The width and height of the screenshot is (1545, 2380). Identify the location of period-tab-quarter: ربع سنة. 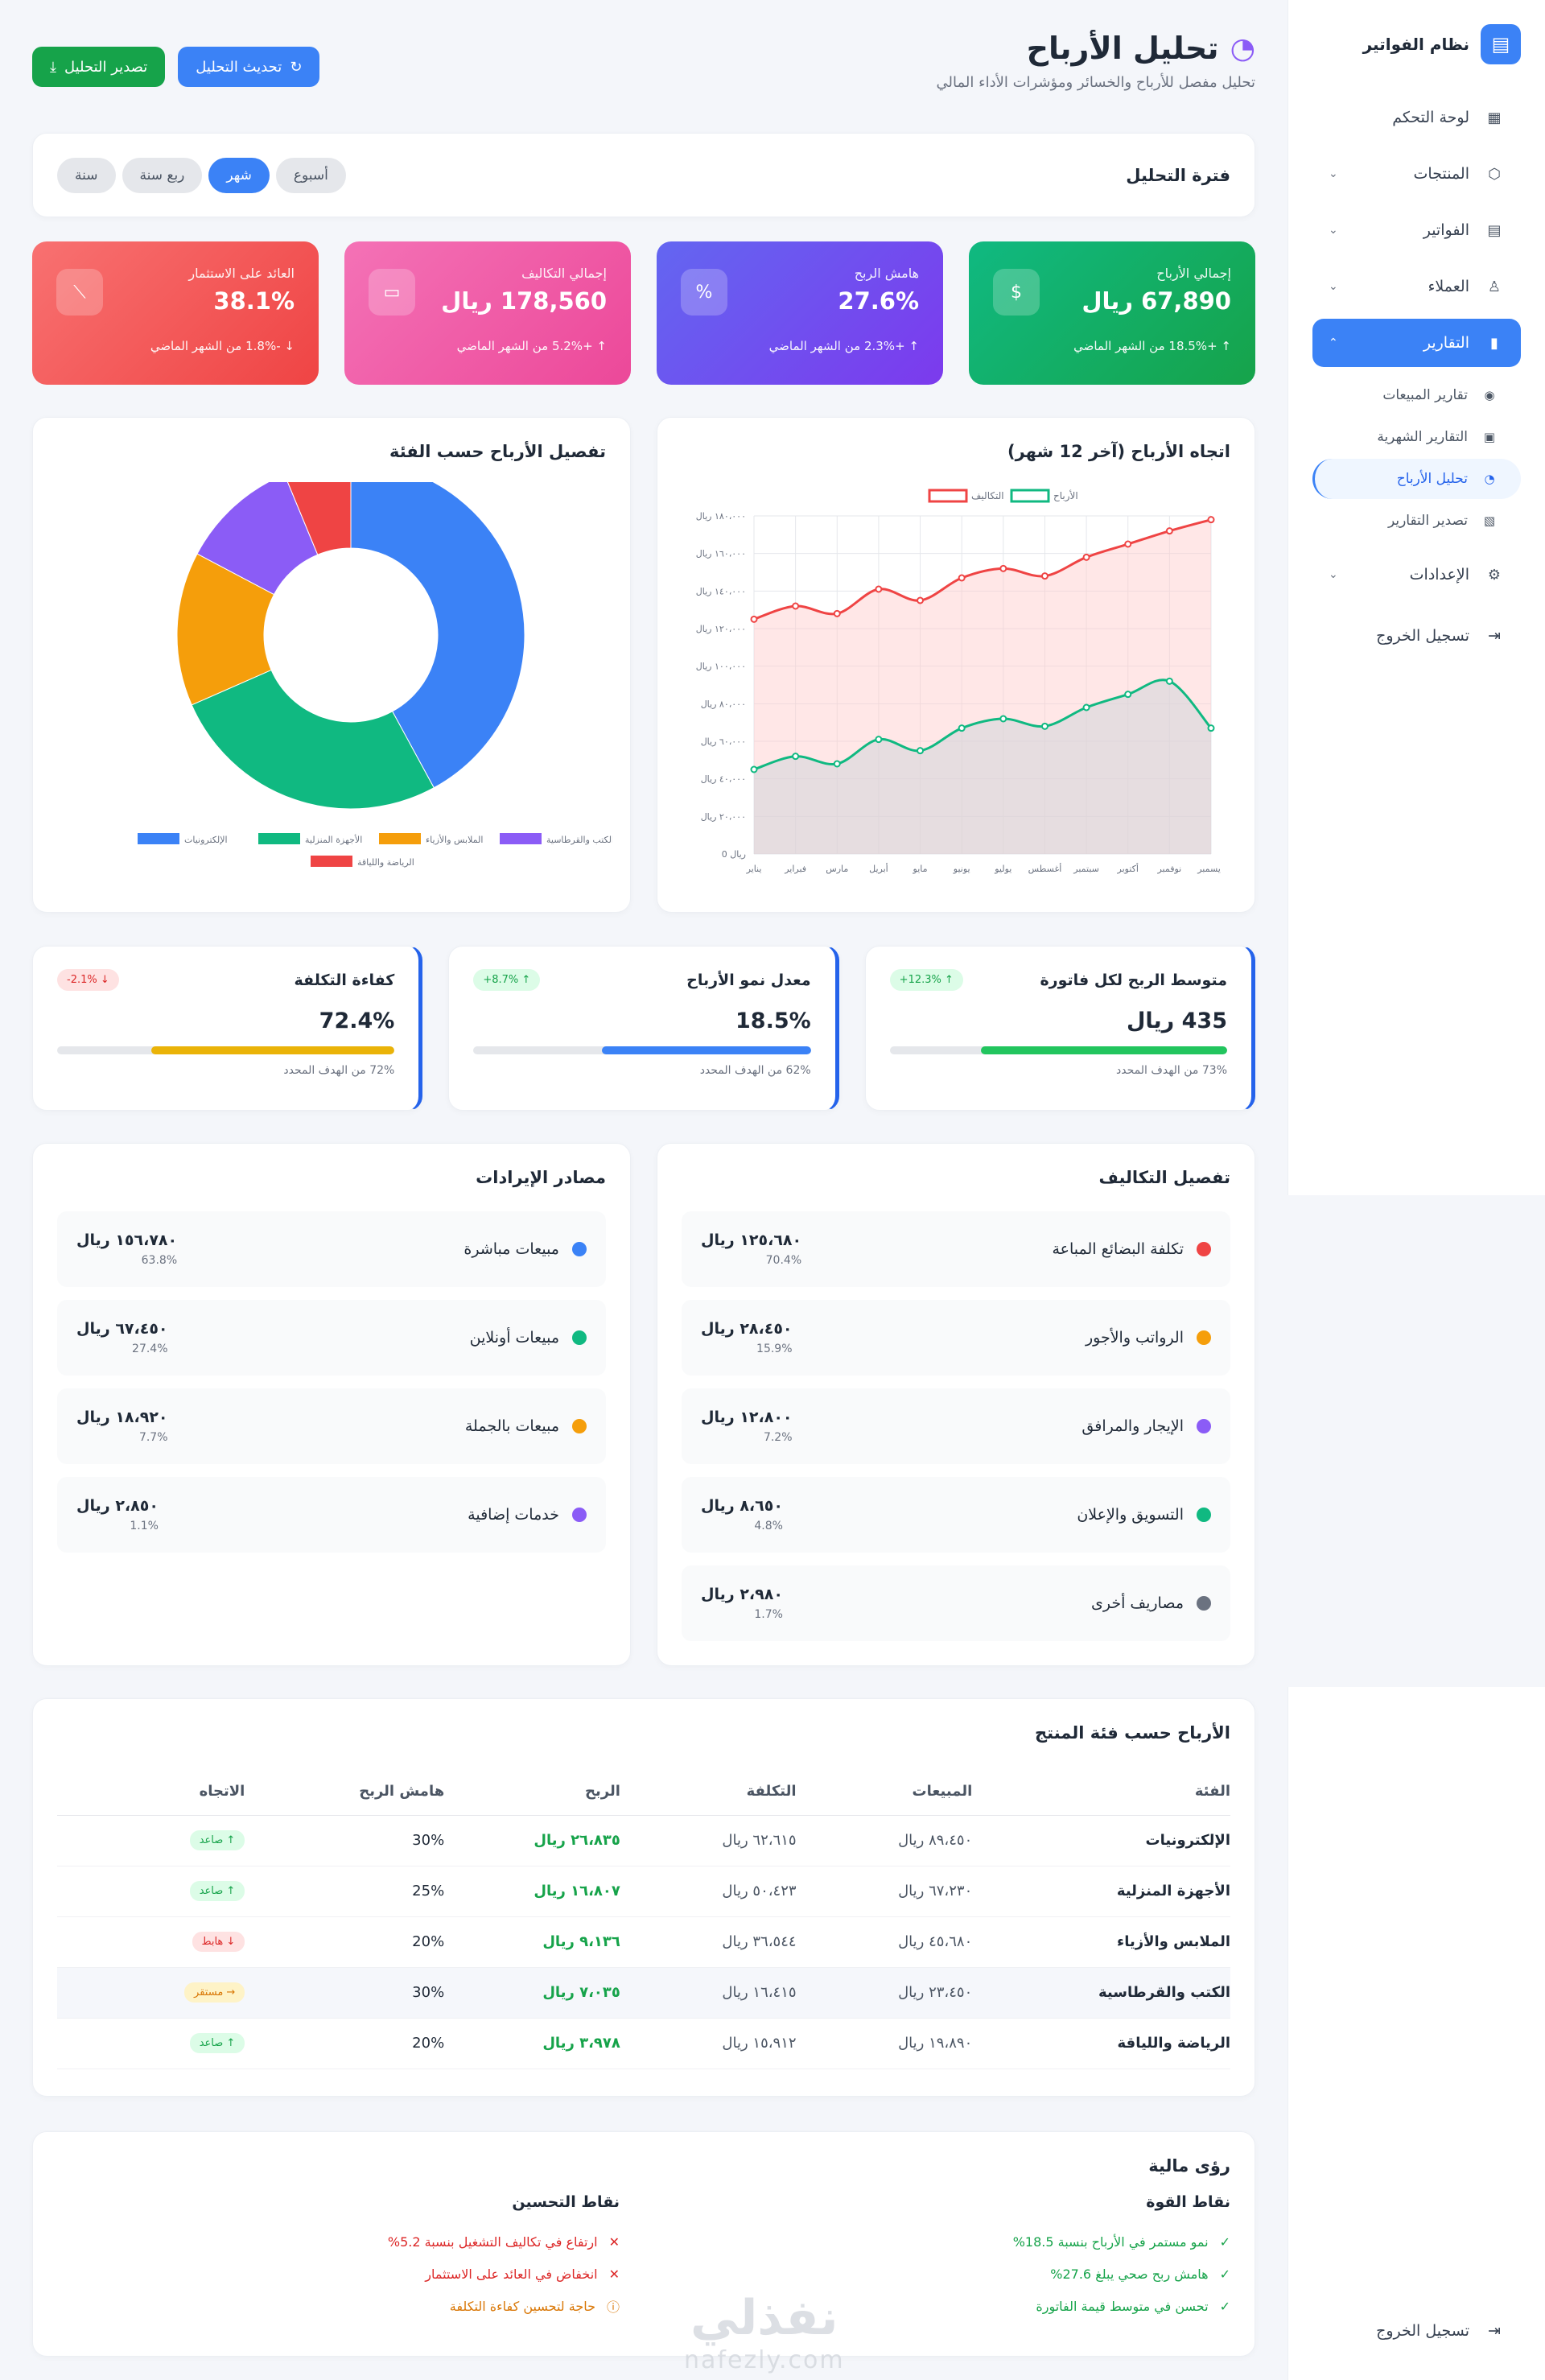
(162, 175).